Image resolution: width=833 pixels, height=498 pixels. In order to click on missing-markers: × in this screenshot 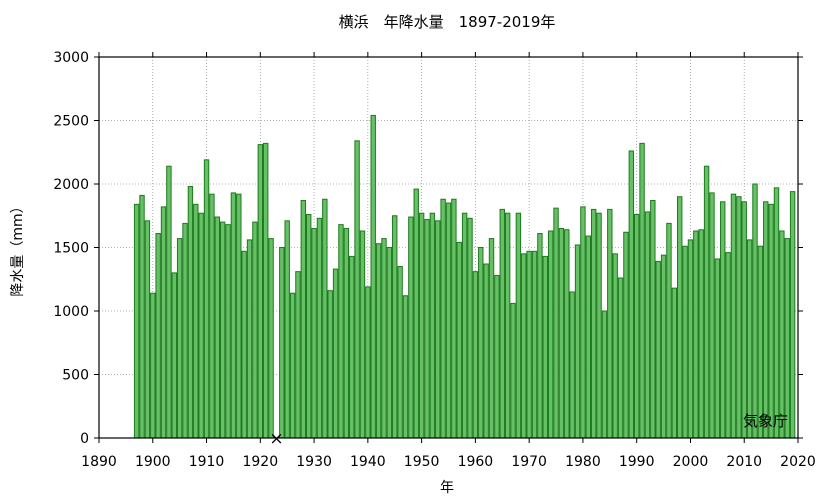, I will do `click(276, 439)`.